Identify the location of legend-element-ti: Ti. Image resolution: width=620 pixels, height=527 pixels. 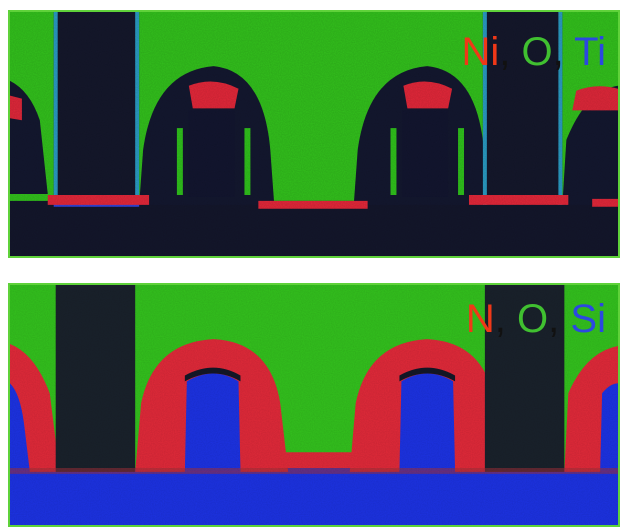
(590, 52).